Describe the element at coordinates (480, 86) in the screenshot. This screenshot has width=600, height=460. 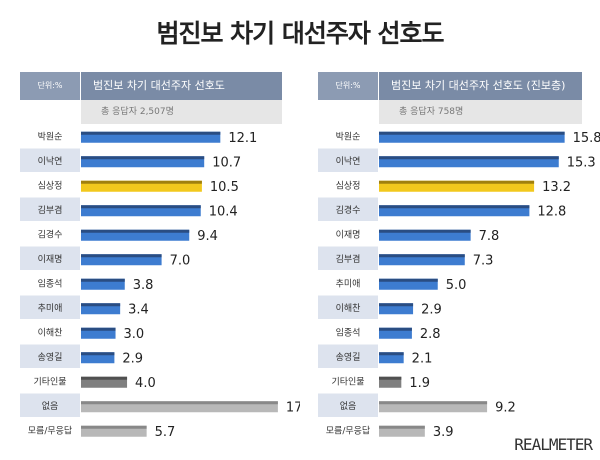
I see `chart-title: 범진보 차기 대선주자 선호도 (진보층)` at that location.